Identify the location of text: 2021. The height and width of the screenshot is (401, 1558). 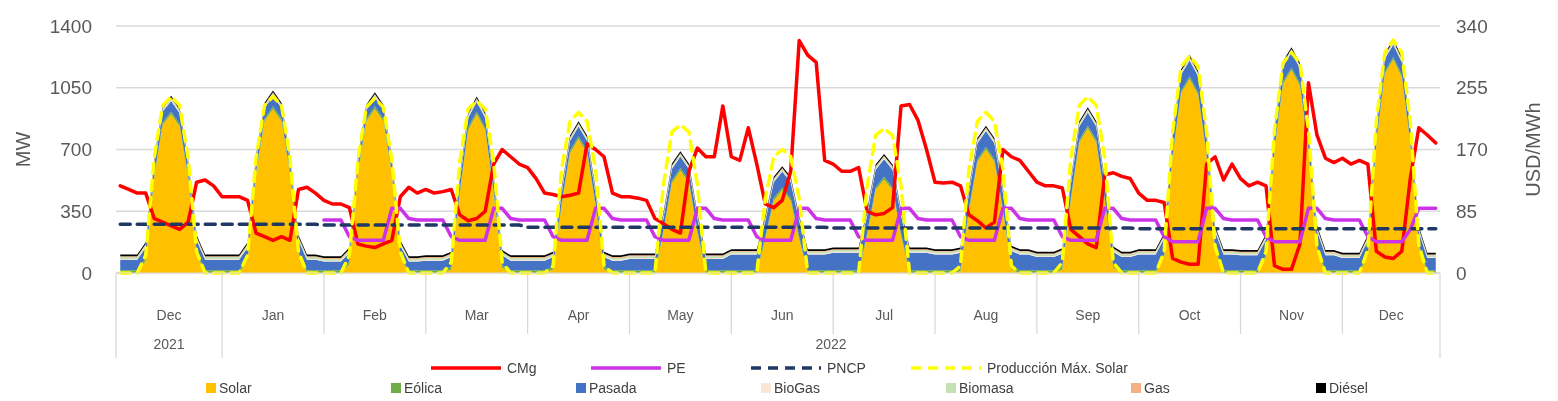
(169, 344).